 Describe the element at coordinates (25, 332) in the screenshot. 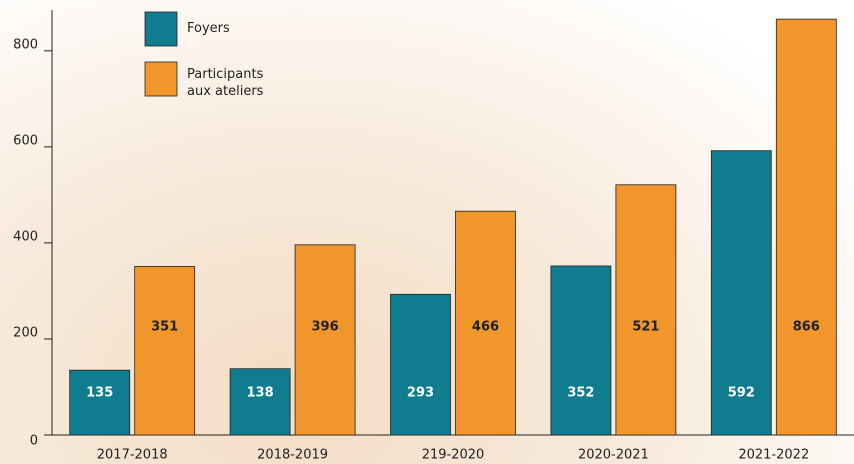

I see `y-tick-label: 200` at that location.